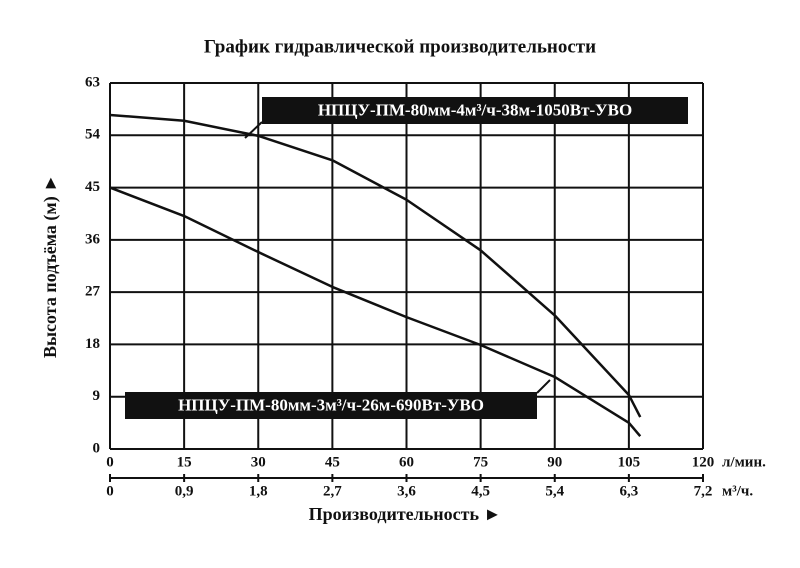  I want to click on x2-tick-label: 2,7, so click(332, 491).